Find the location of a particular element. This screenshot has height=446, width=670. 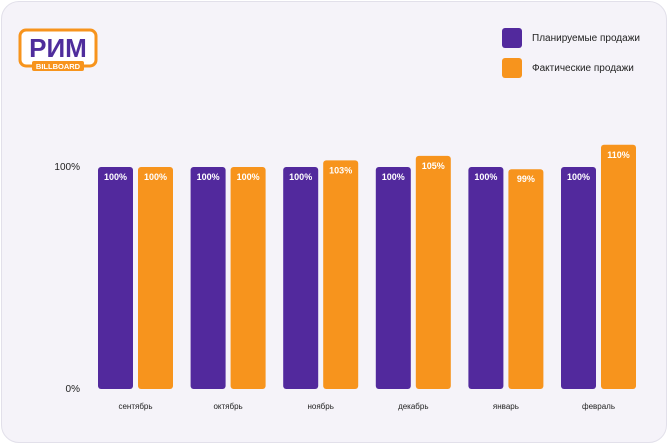

y-tick-label: 100% is located at coordinates (67, 167).